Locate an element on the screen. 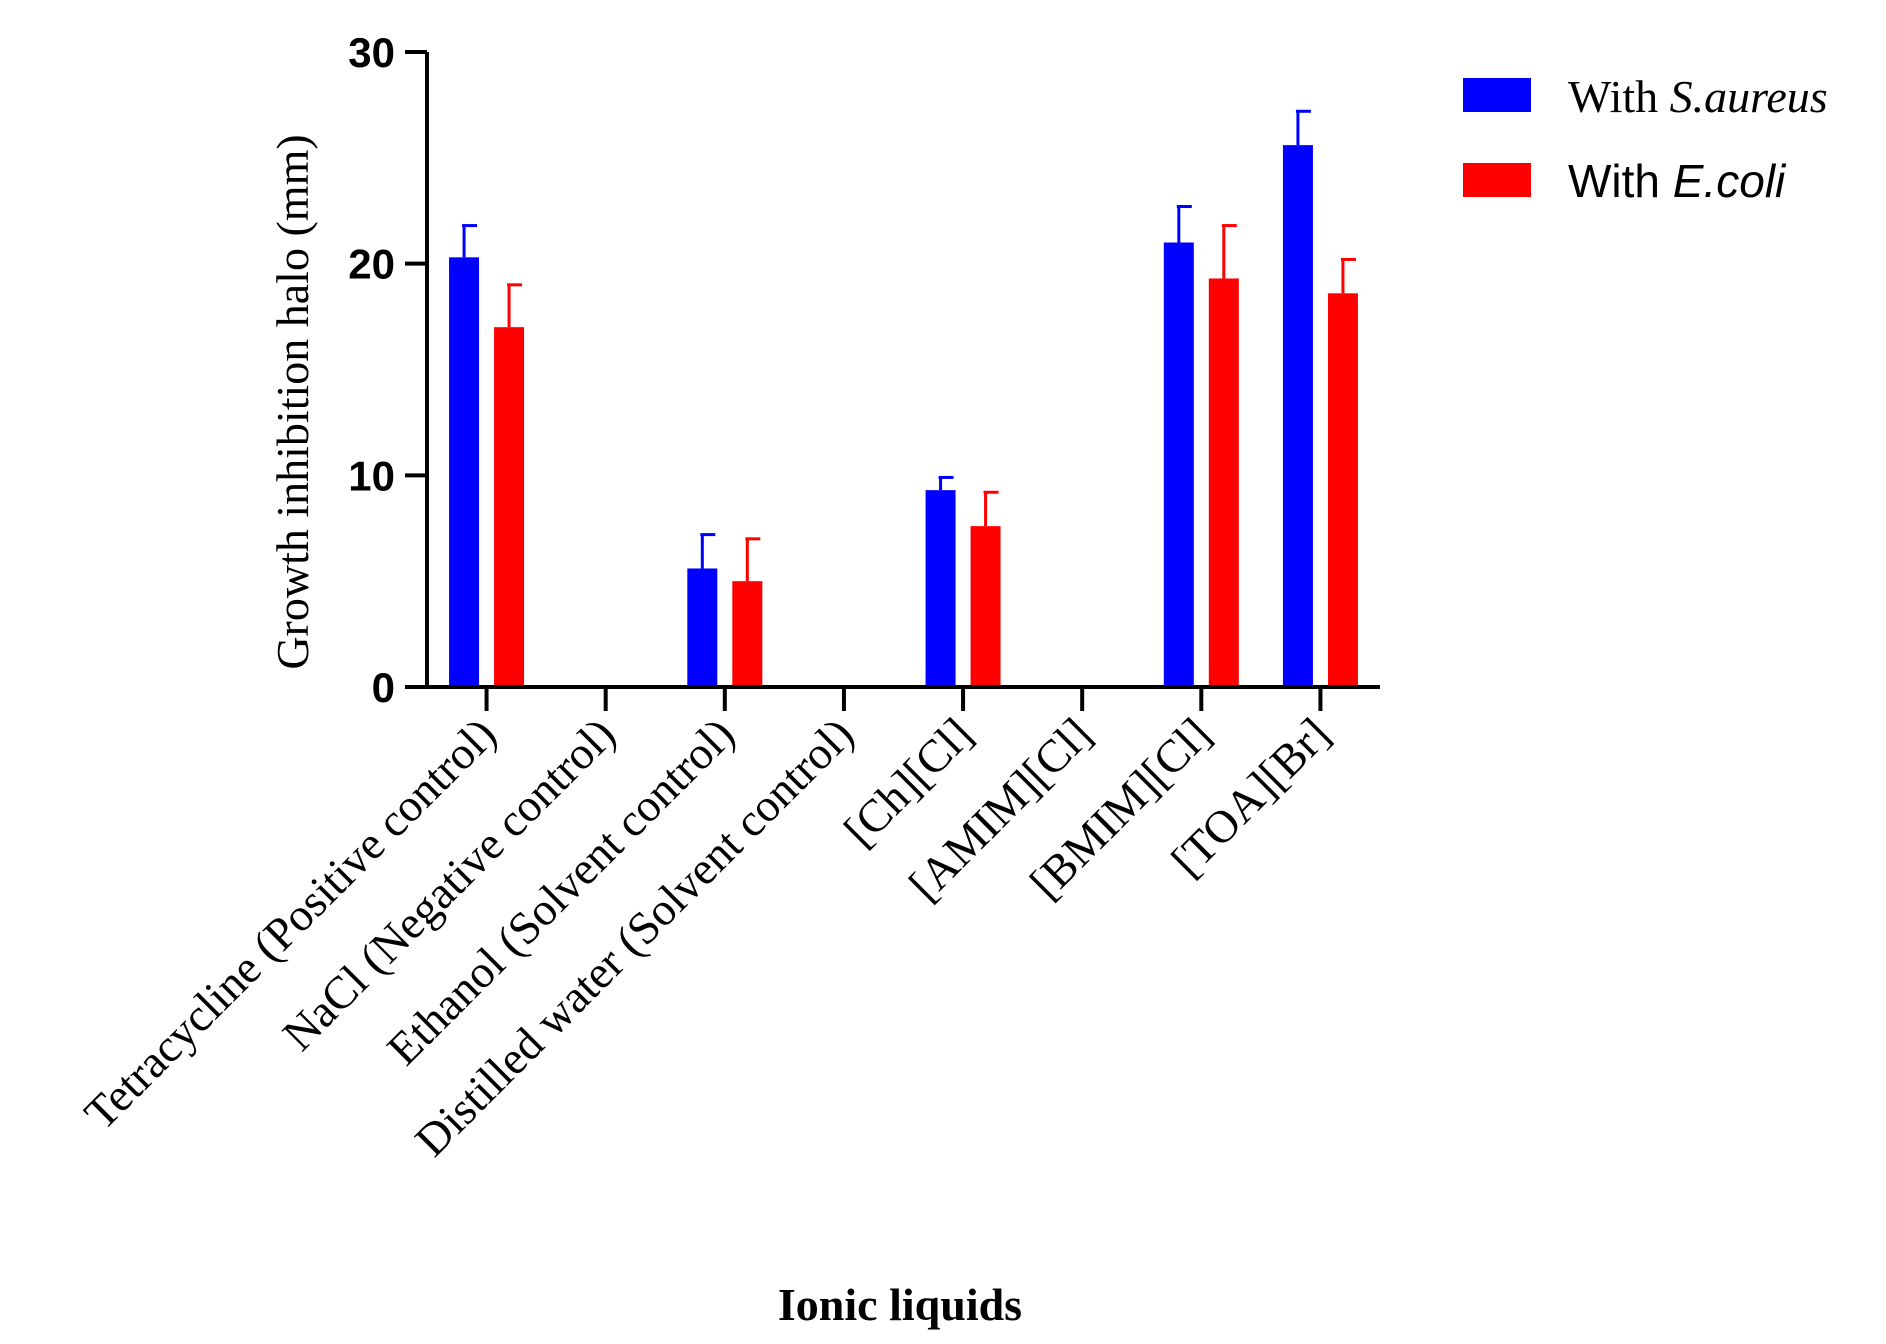 The image size is (1886, 1344). x-ticks is located at coordinates (903, 699).